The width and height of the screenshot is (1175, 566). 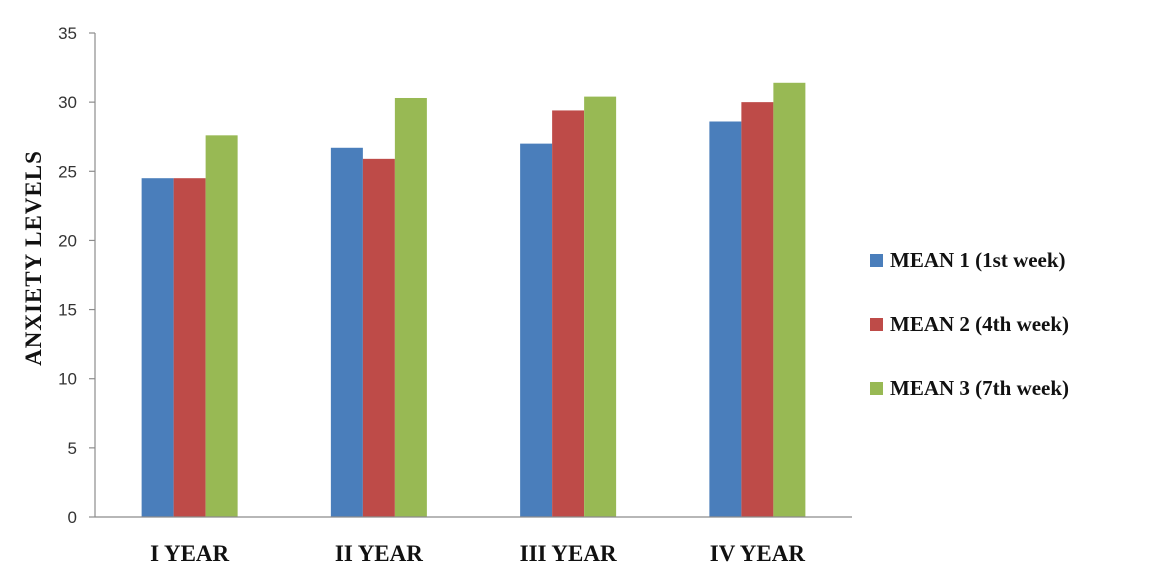 I want to click on y-axis-title: ANXIETY LEVELS, so click(x=33, y=258).